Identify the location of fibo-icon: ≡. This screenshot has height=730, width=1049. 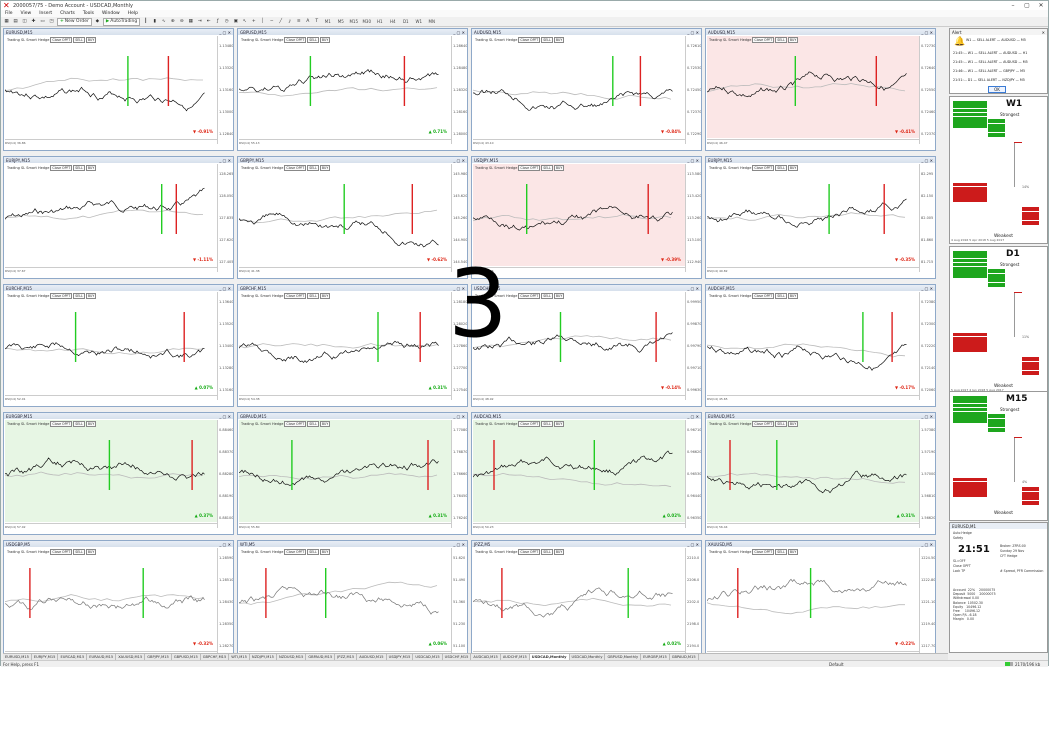
(298, 21).